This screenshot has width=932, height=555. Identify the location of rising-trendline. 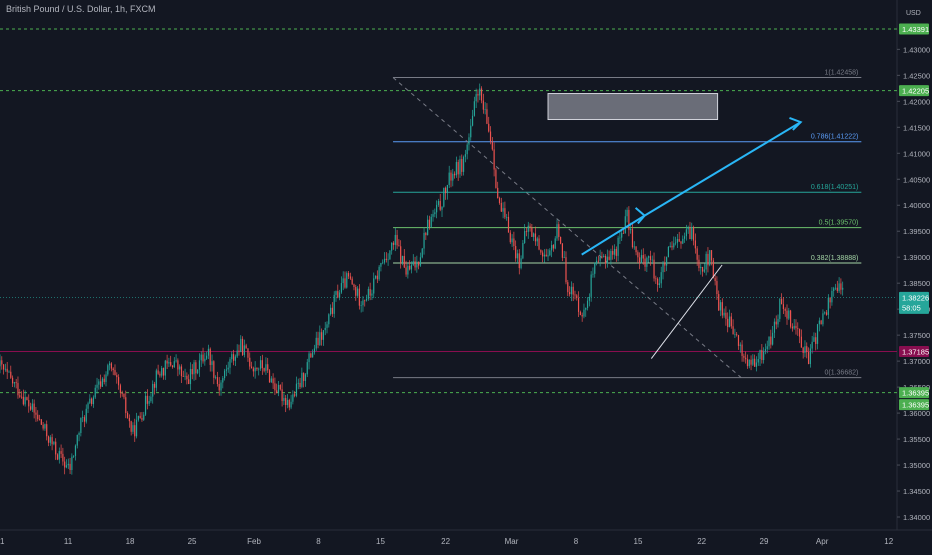
(686, 311).